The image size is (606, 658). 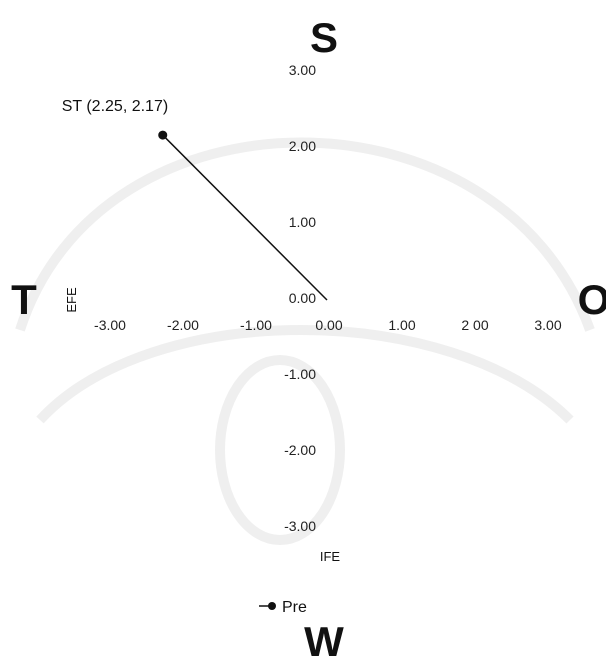 What do you see at coordinates (302, 222) in the screenshot?
I see `y-tick-label: 1.00` at bounding box center [302, 222].